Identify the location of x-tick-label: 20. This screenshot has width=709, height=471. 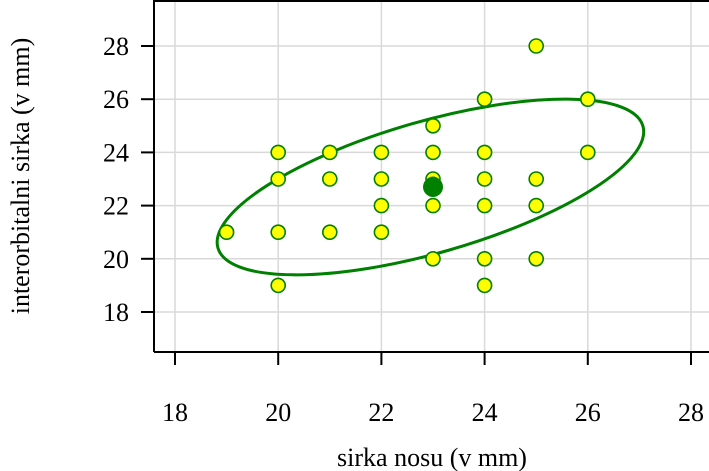
(278, 412).